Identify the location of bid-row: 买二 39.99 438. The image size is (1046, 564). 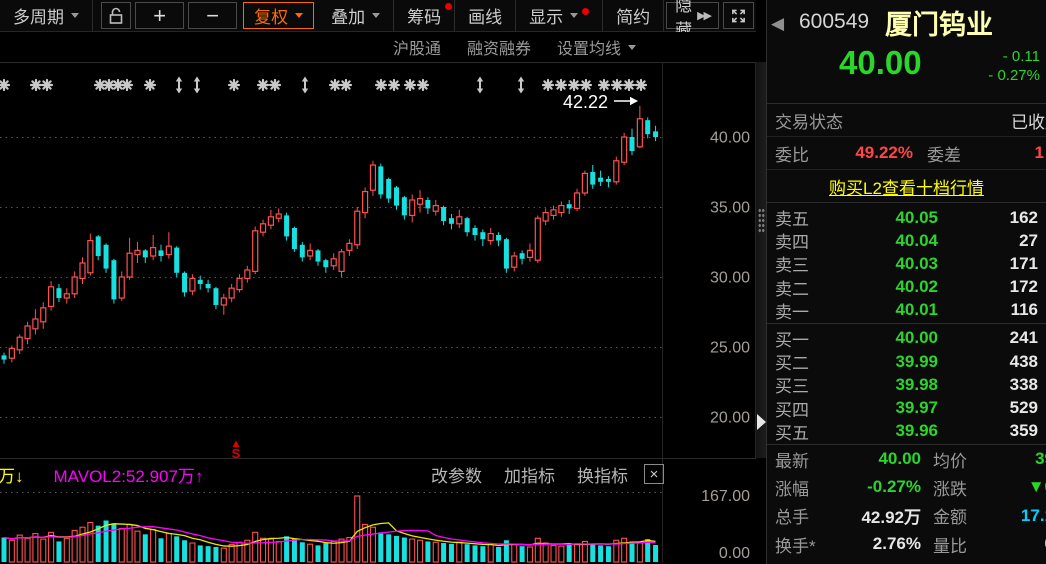
(906, 362).